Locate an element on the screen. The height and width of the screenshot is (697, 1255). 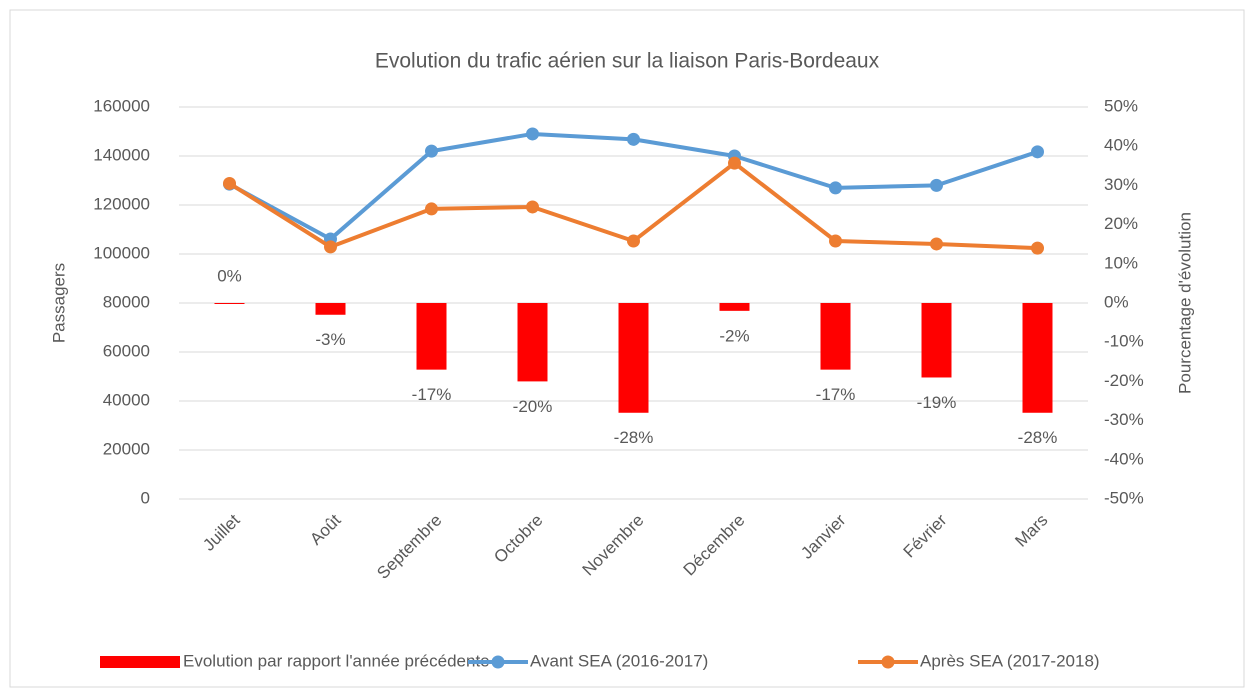
y-tick-label: 140000 is located at coordinates (121, 154).